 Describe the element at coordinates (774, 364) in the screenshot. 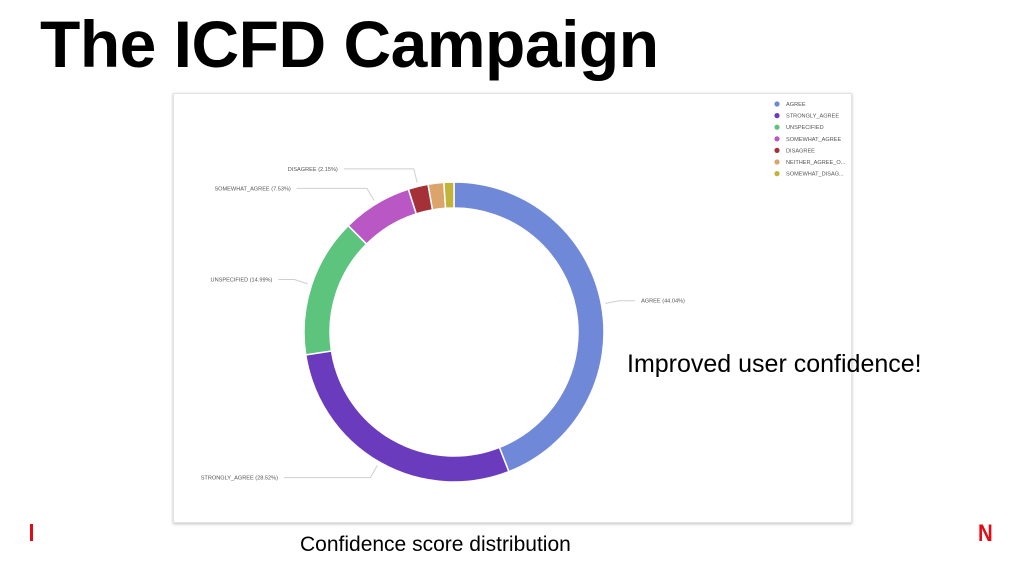

I see `callout-text: Improved user confidence!` at that location.